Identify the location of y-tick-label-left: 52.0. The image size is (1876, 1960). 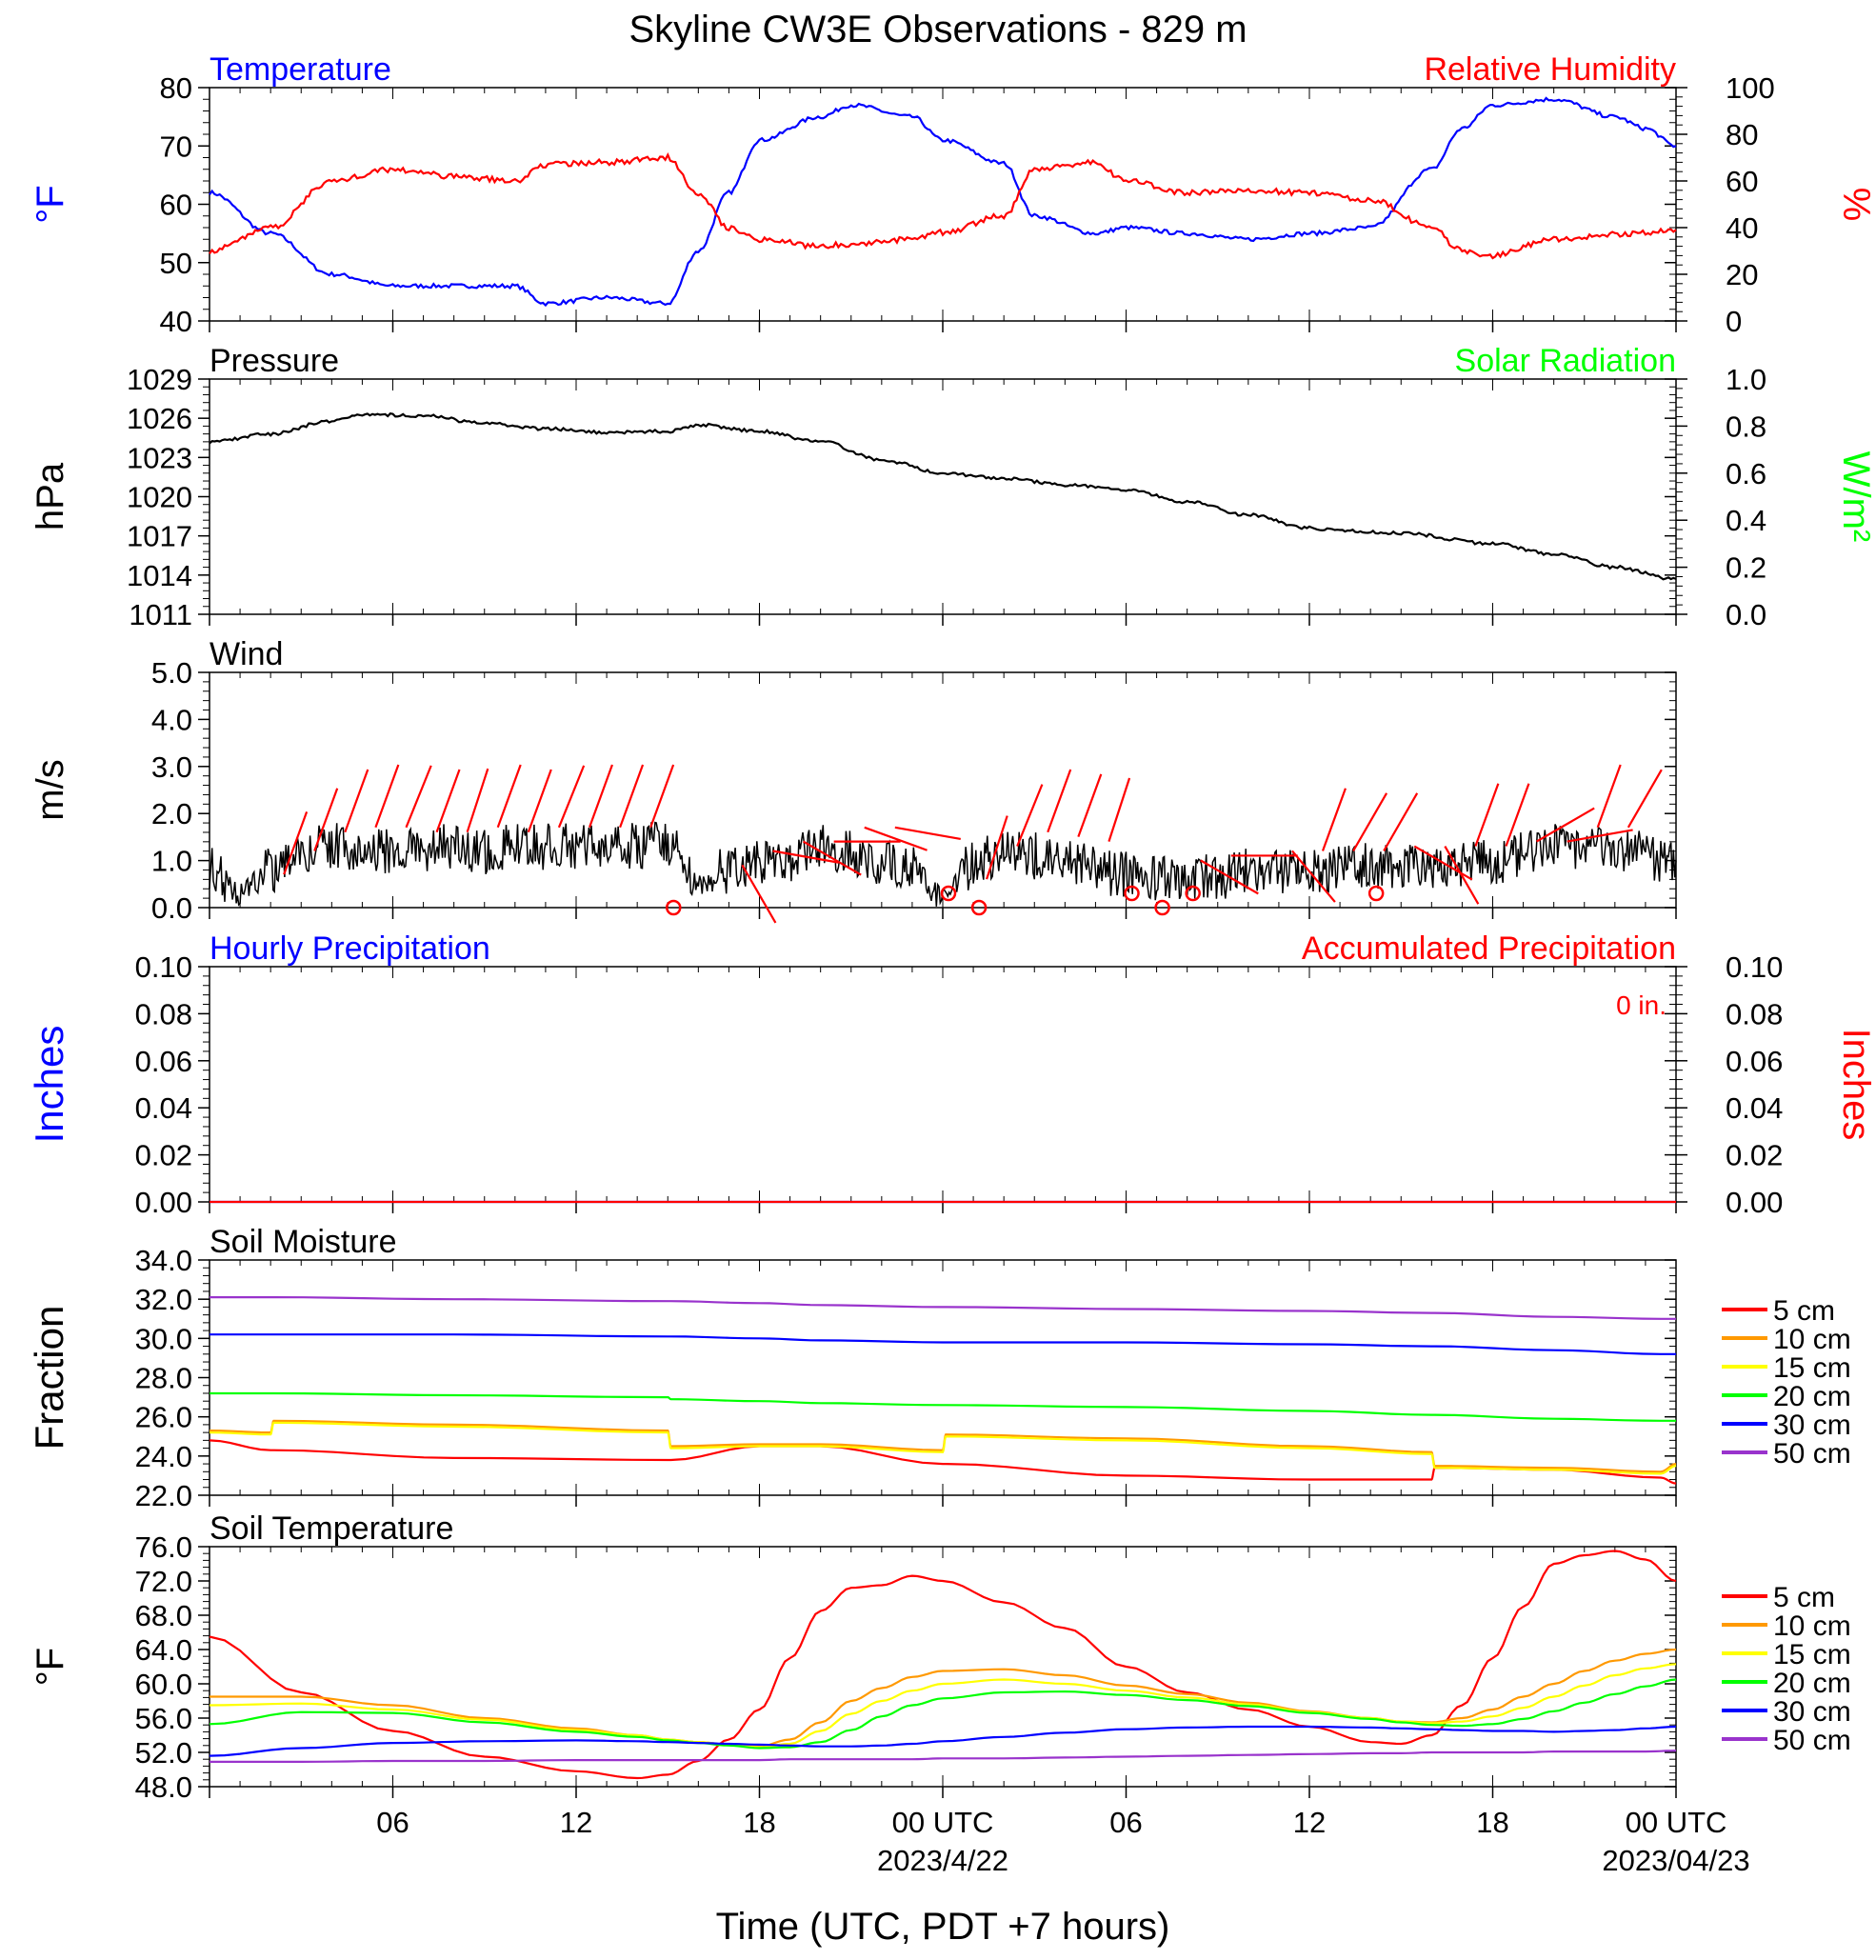
(163, 1753).